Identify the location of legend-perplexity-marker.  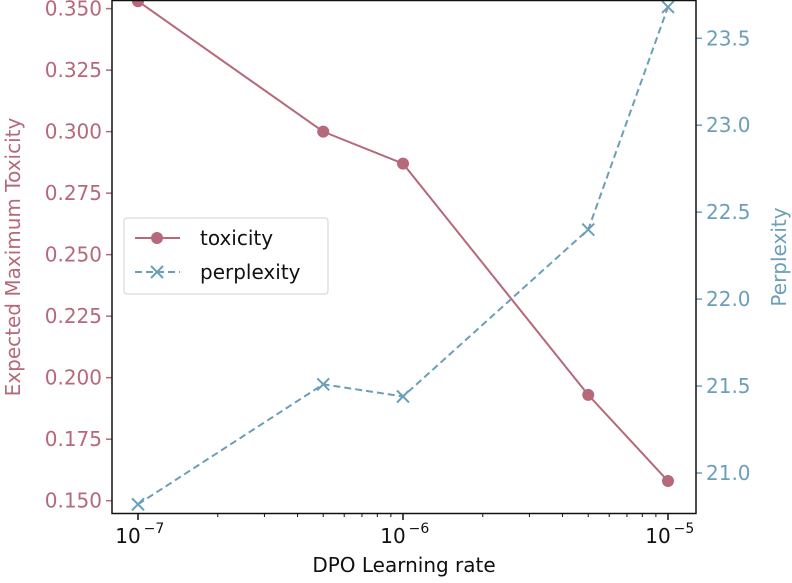
(157, 272).